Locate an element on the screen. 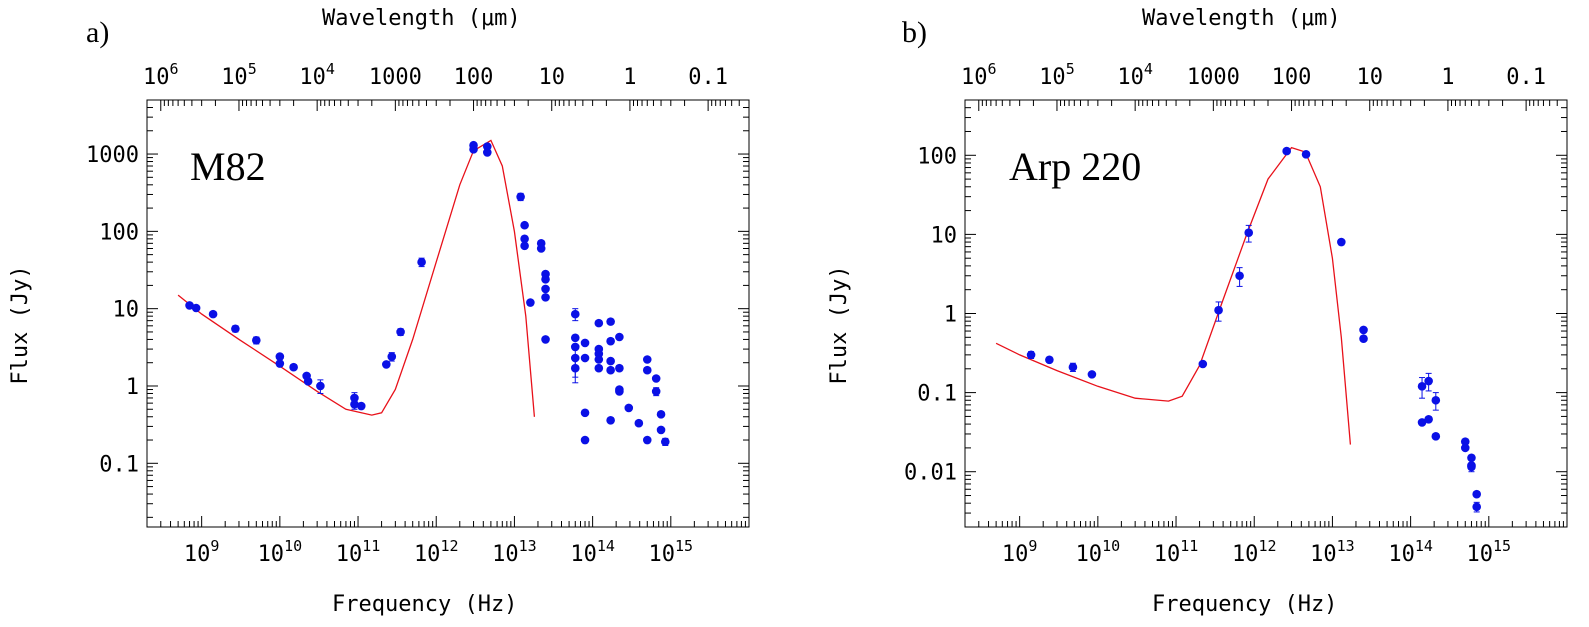  panel-a-y-tick-label: 100 is located at coordinates (119, 232).